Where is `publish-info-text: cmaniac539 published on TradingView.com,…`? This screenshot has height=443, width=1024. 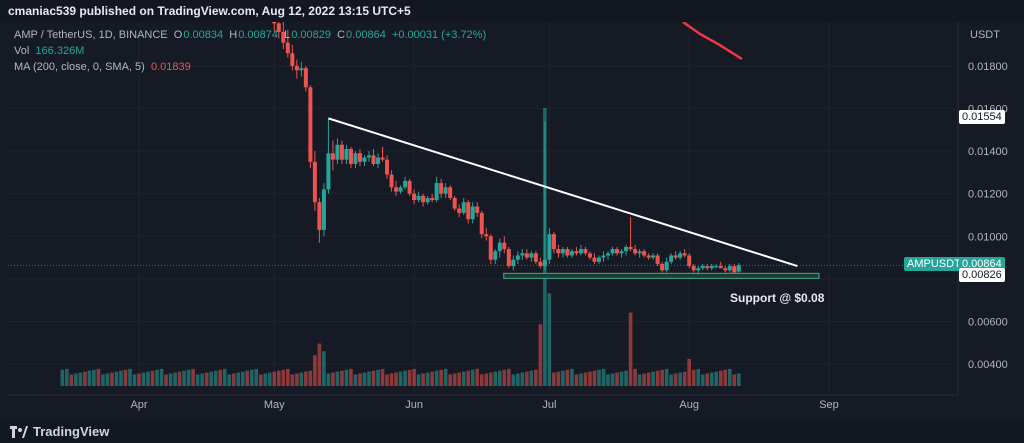
publish-info-text: cmaniac539 published on TradingView.com,… is located at coordinates (209, 11).